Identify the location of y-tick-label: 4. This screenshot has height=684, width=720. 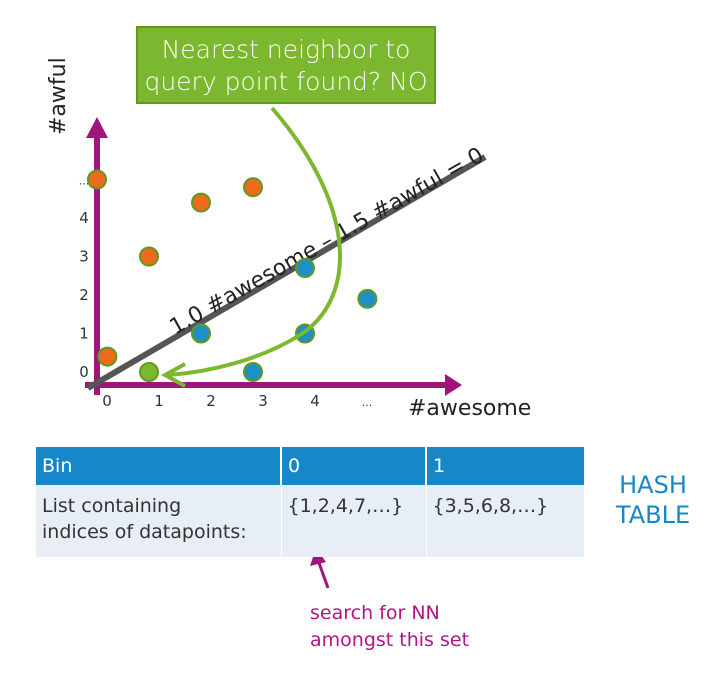
(84, 218).